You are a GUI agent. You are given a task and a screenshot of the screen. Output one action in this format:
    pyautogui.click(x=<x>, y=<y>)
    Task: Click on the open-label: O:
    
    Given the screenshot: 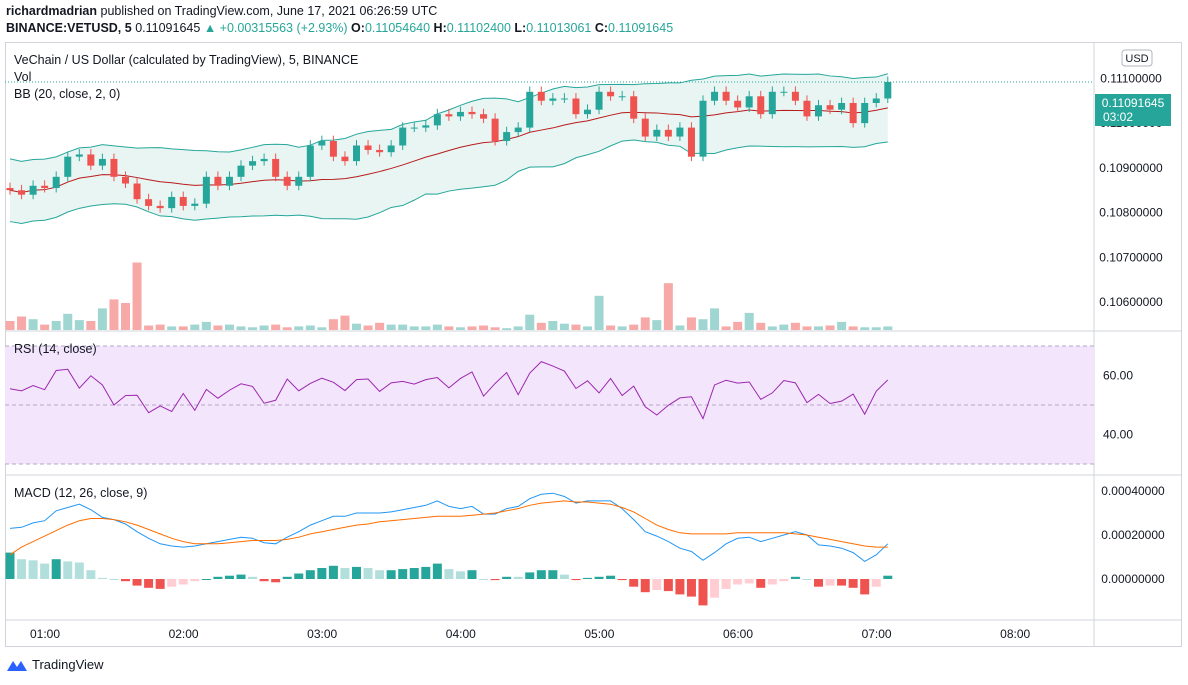 What is the action you would take?
    pyautogui.click(x=358, y=28)
    